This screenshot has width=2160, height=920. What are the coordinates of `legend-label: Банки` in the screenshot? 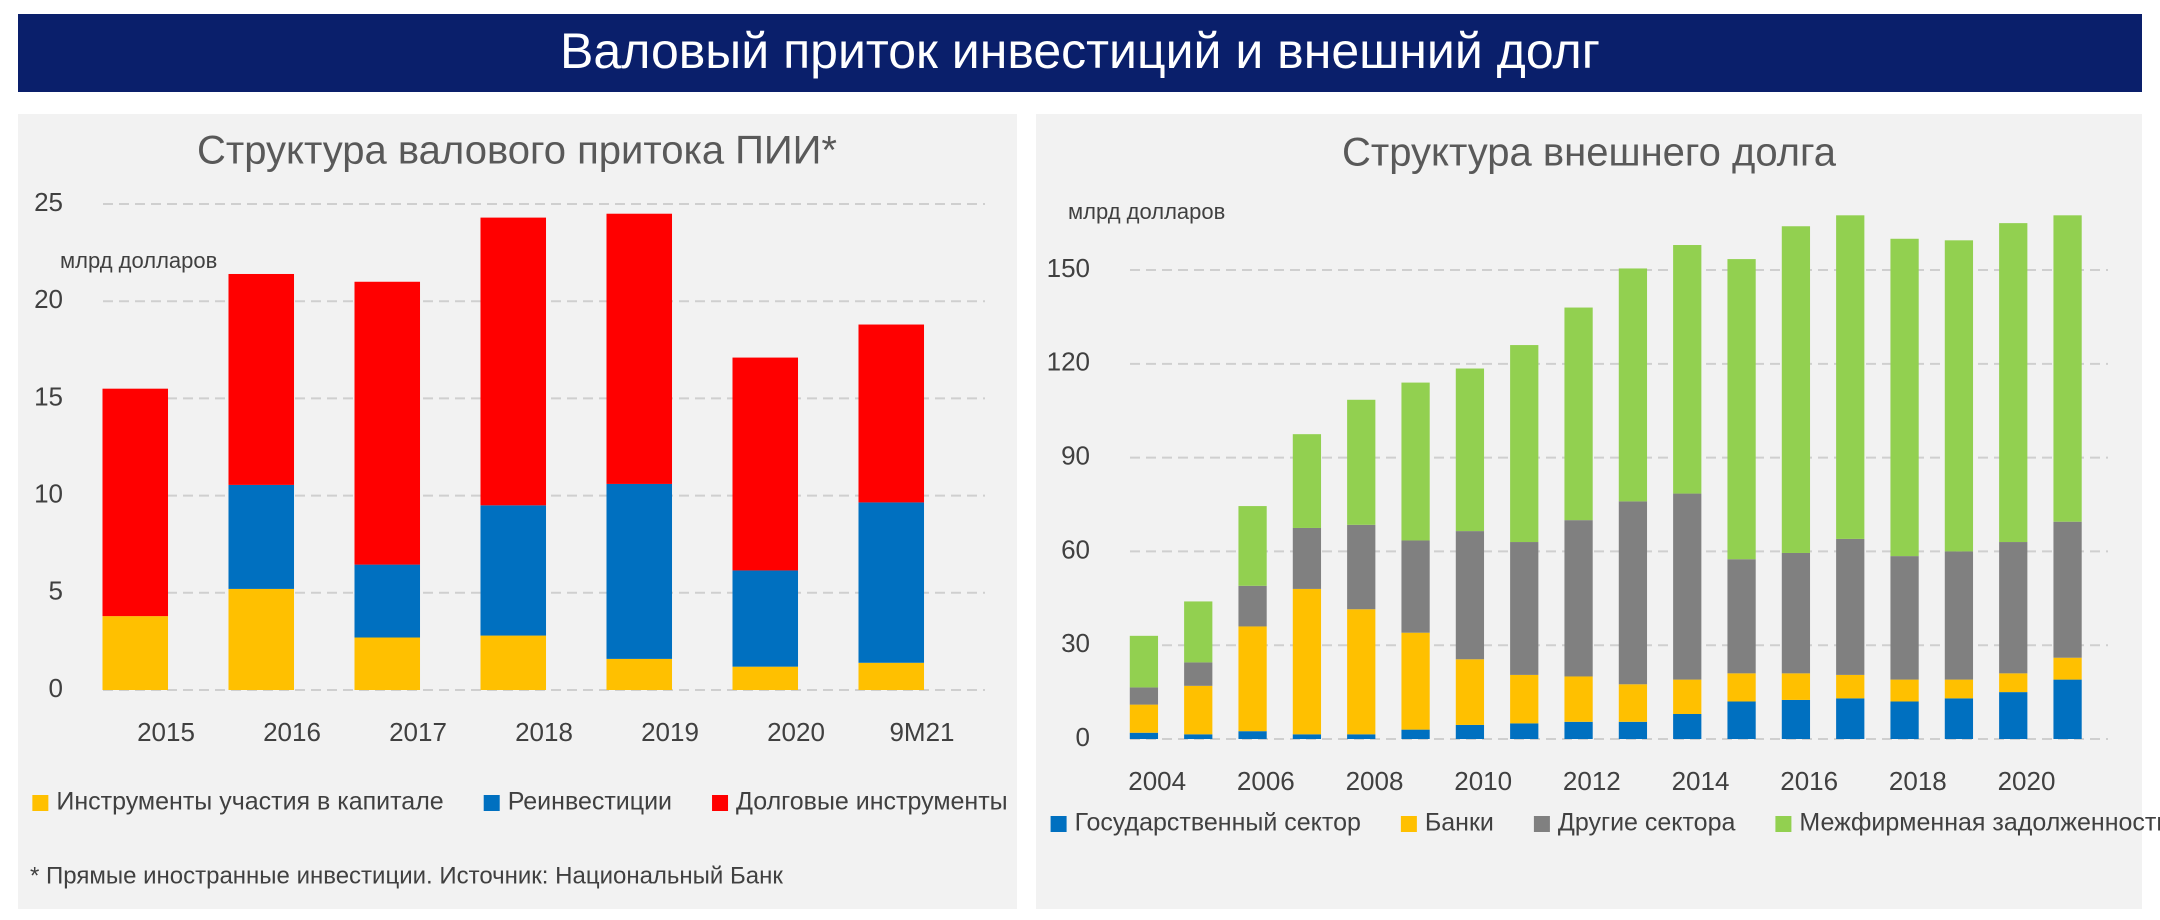 It's located at (1459, 823).